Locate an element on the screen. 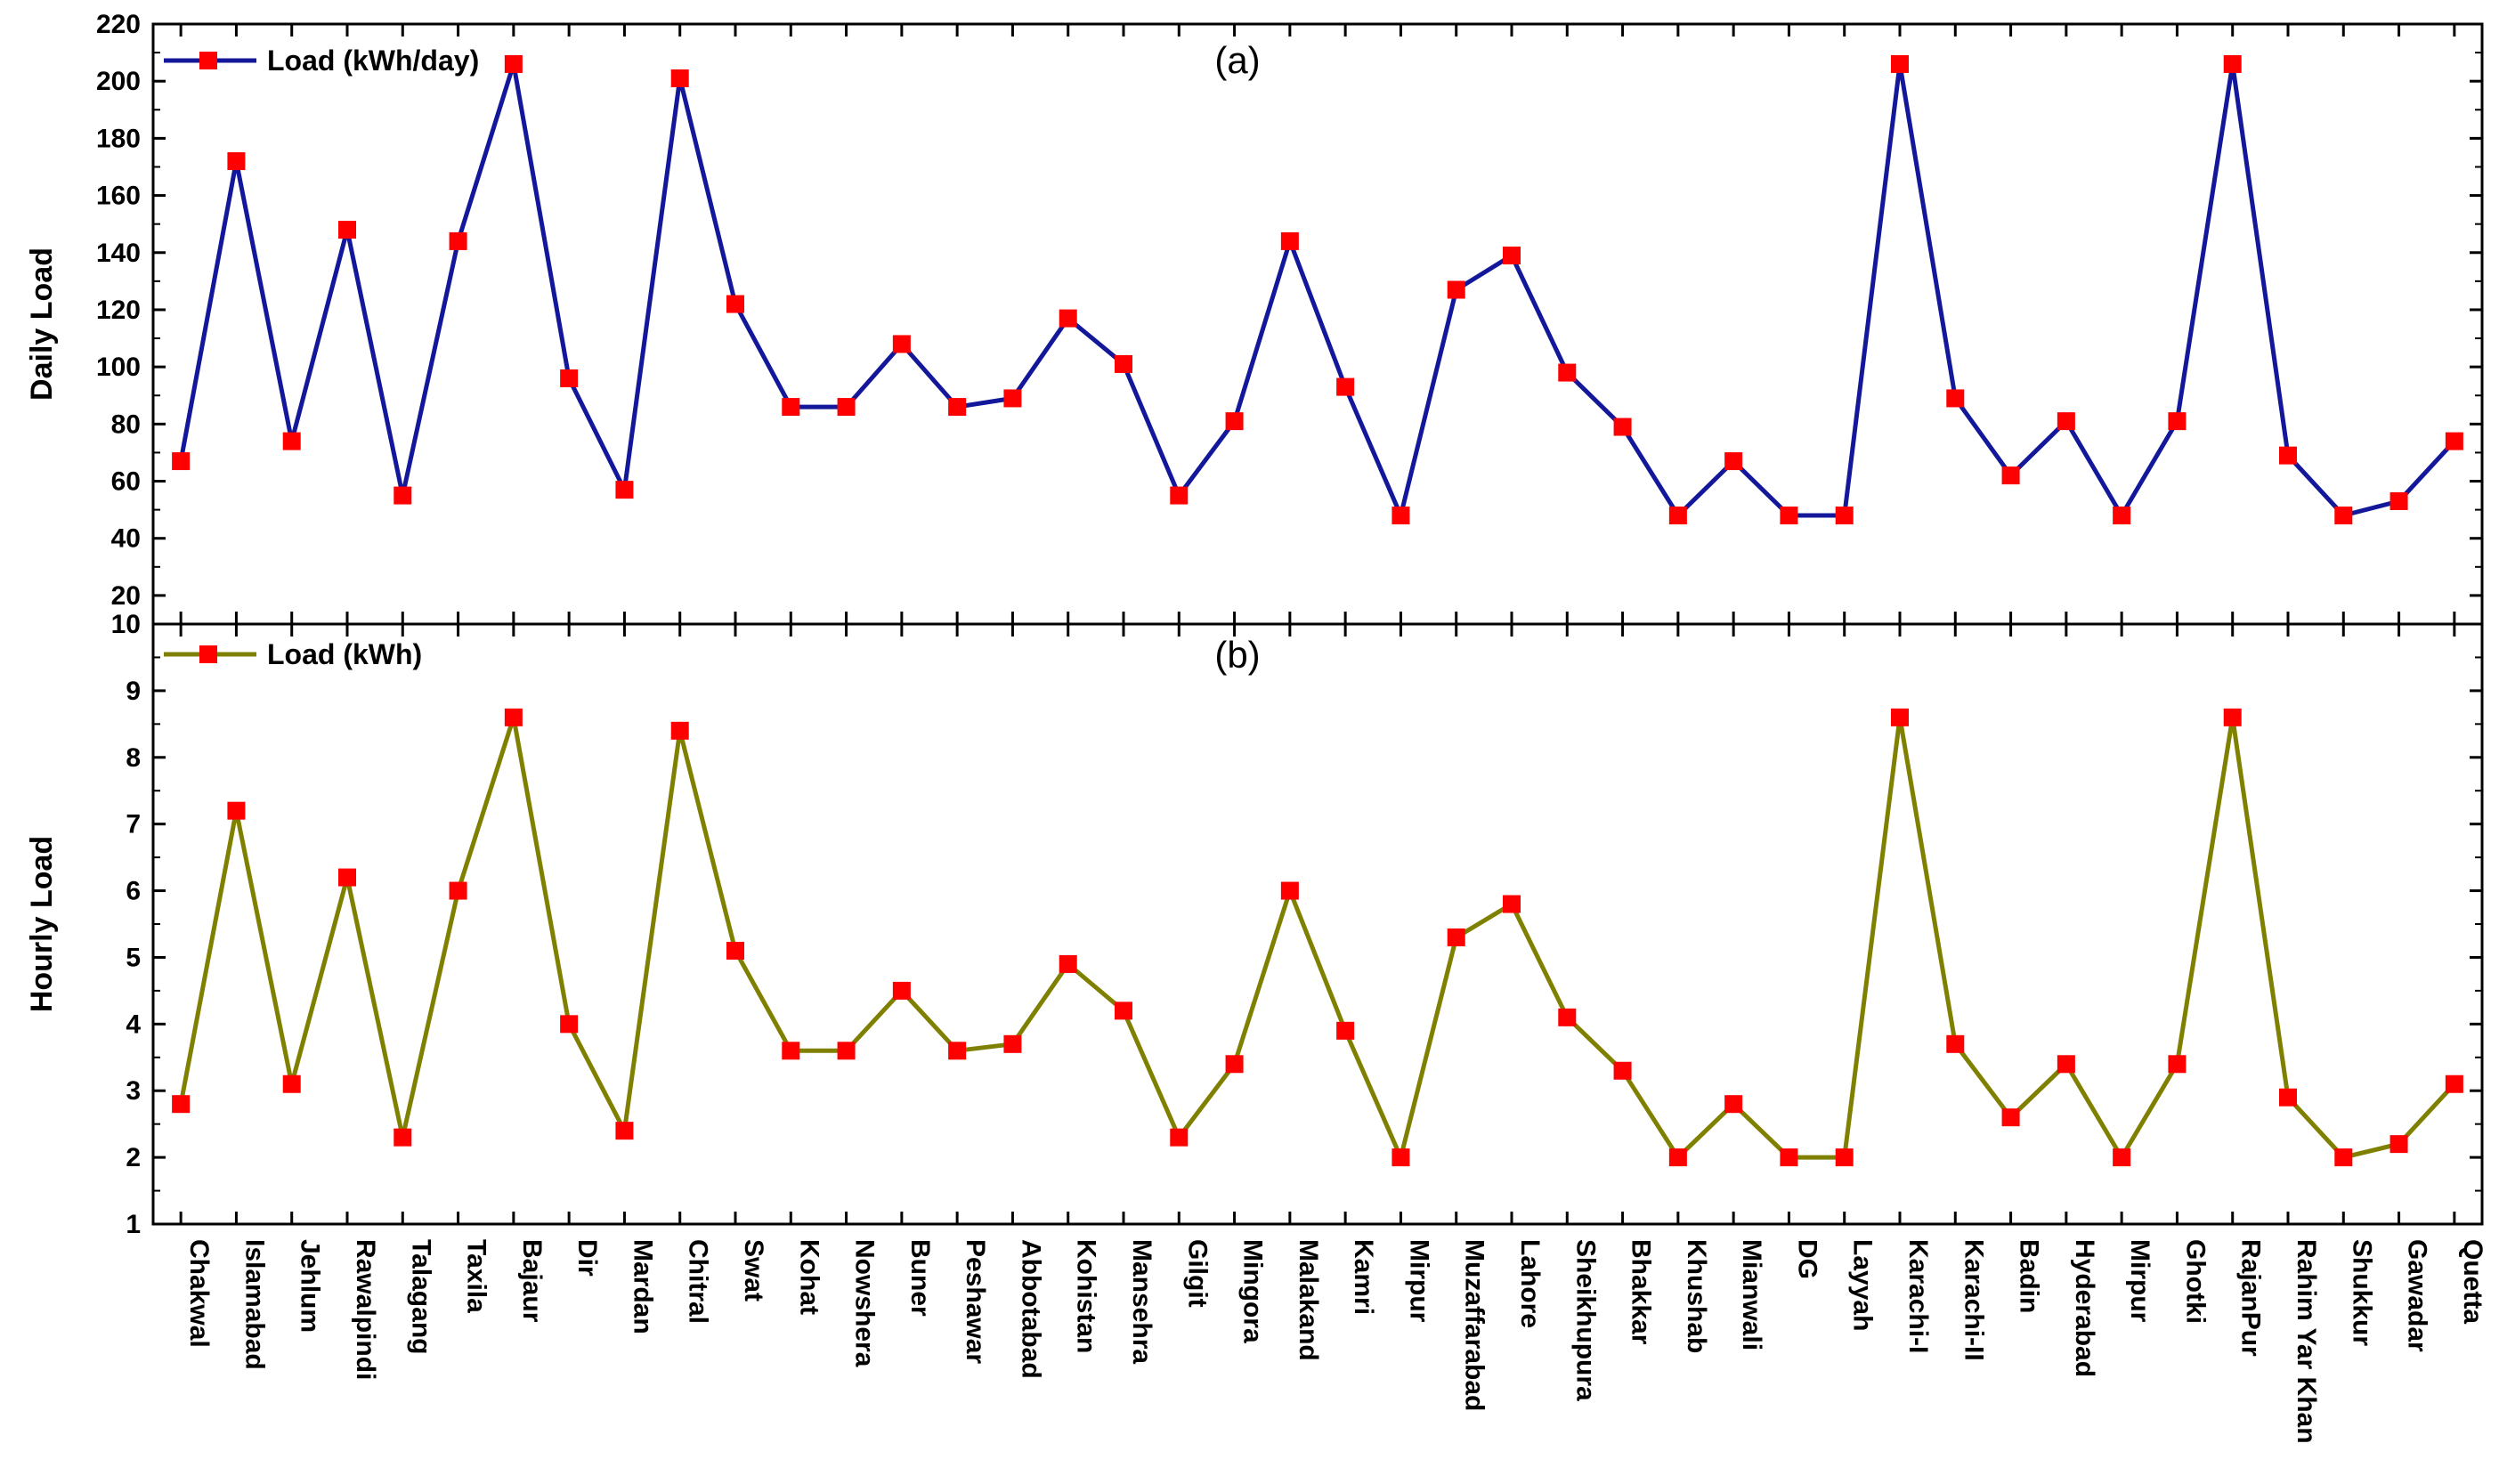  x-category-label: Sheikhupura is located at coordinates (1585, 1320).